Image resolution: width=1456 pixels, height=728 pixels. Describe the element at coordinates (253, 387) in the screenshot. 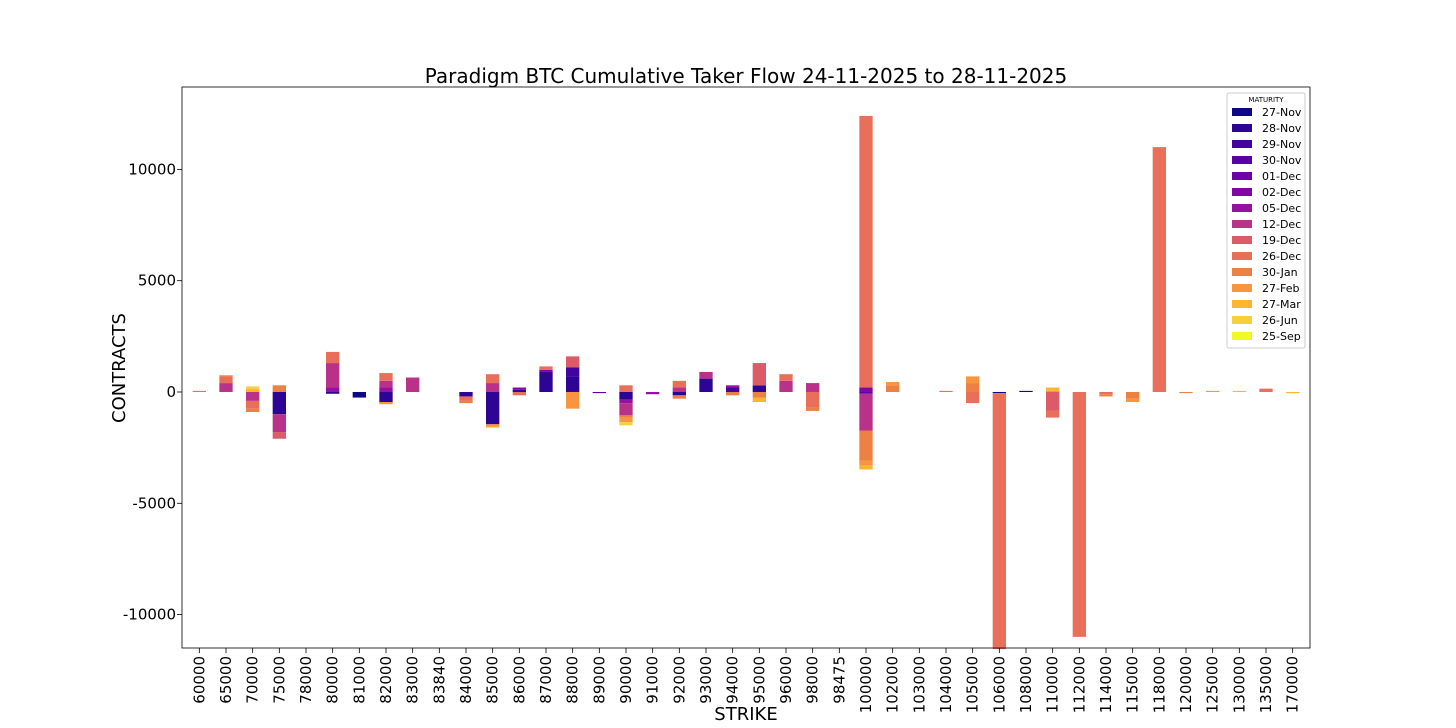

I see `bar-70000-26-Jun` at that location.